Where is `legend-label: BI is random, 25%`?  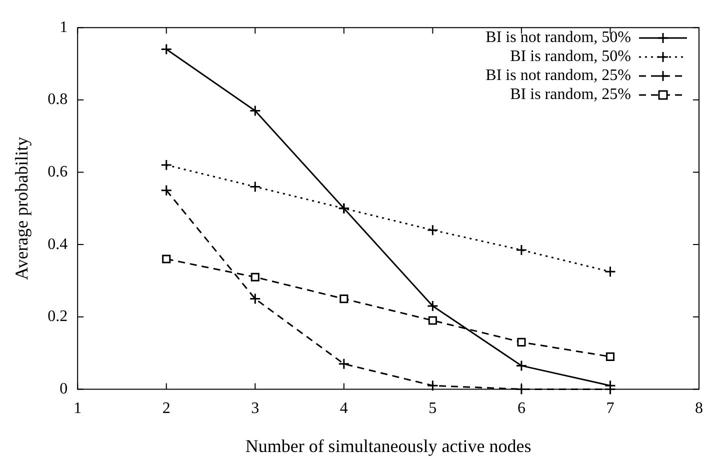
legend-label: BI is random, 25% is located at coordinates (570, 94).